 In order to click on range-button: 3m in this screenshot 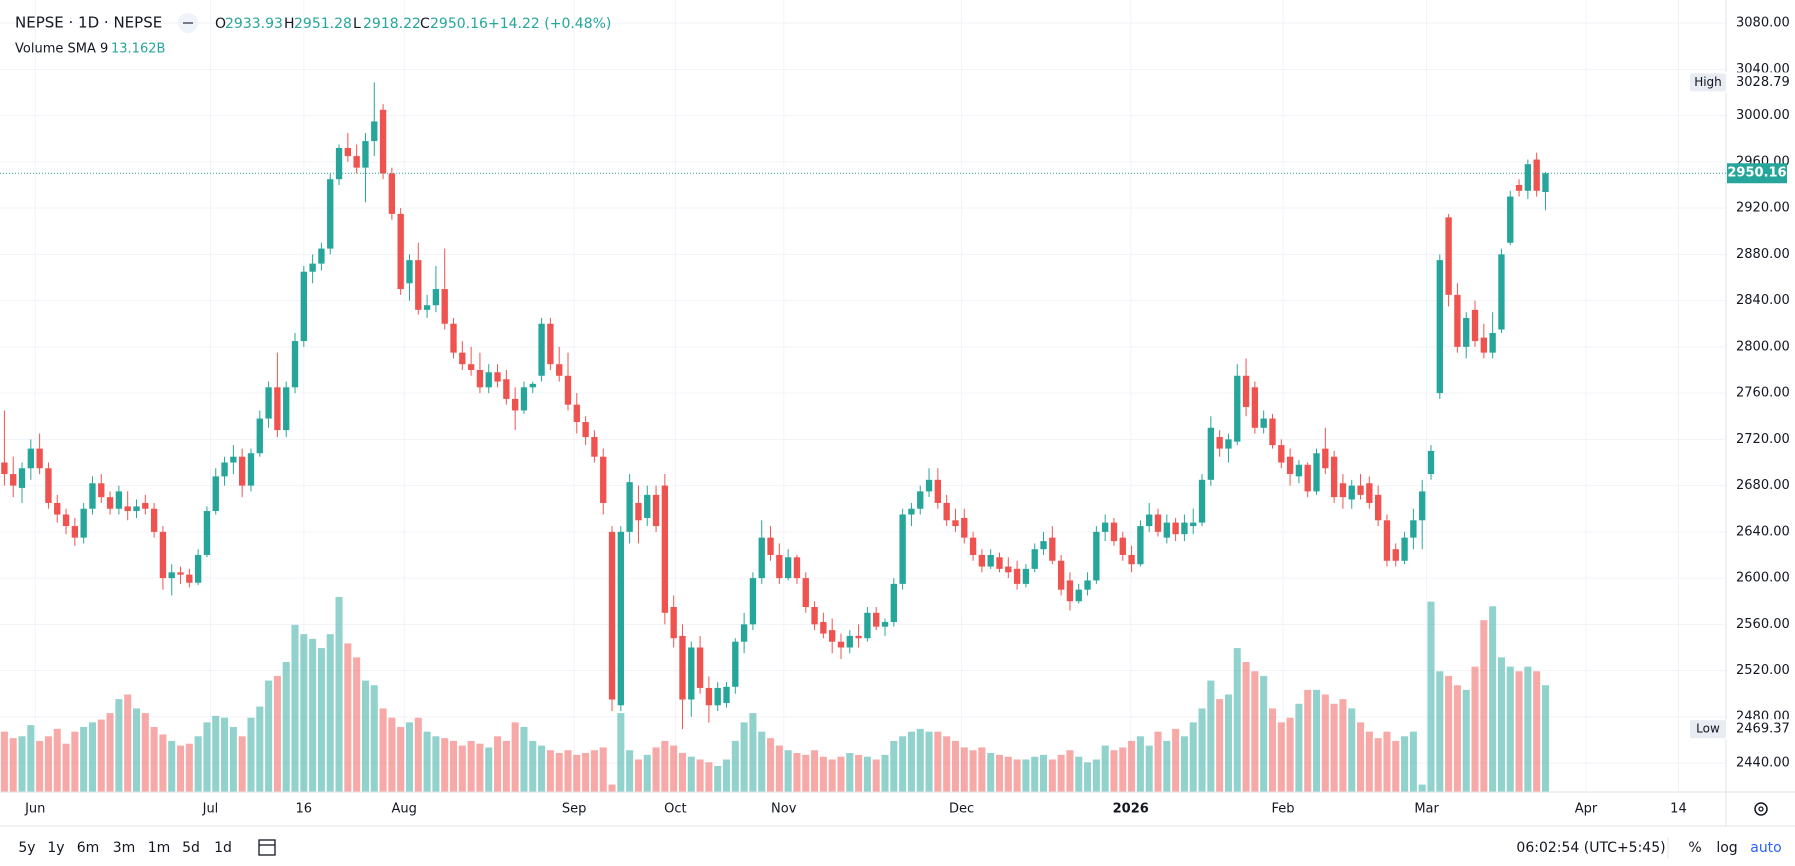, I will do `click(124, 848)`.